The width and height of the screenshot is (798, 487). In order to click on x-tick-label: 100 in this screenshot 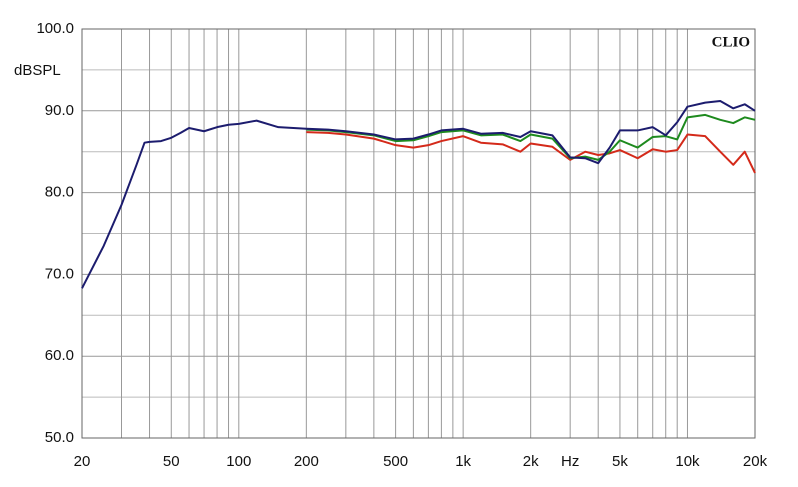, I will do `click(238, 461)`.